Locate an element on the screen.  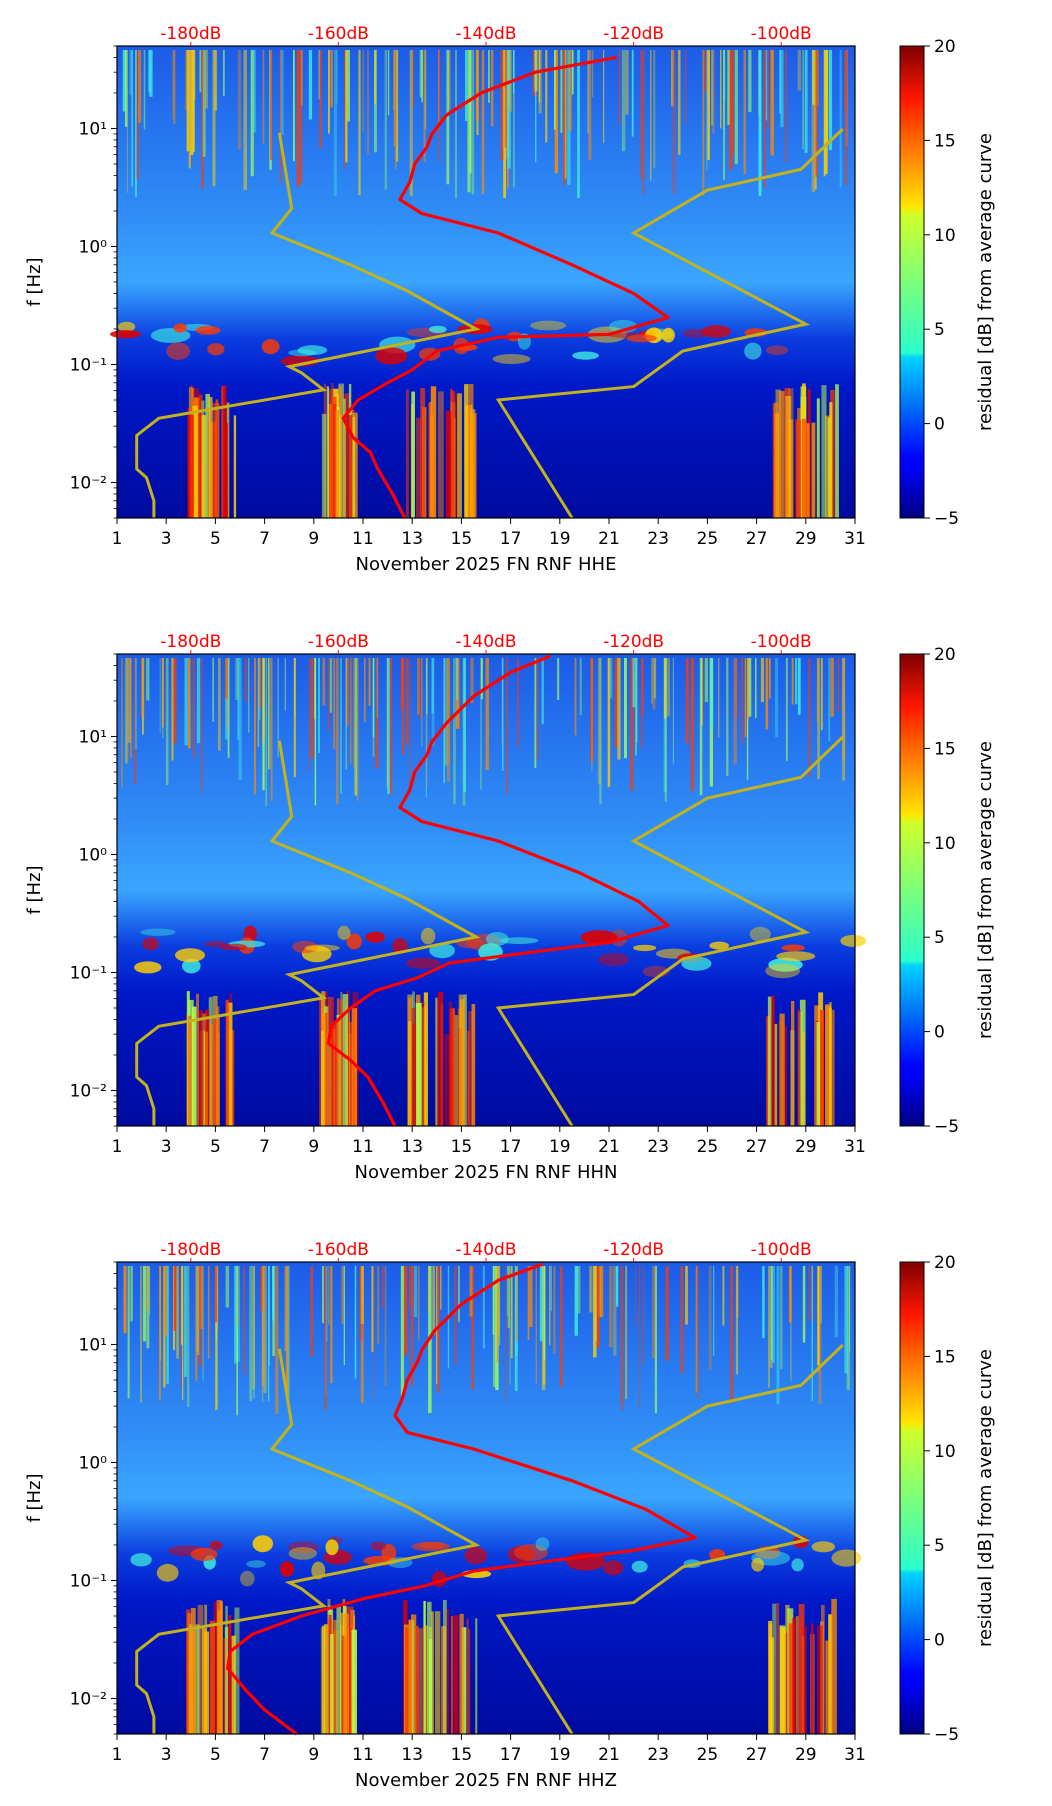
x-tick-label: 17 is located at coordinates (511, 539).